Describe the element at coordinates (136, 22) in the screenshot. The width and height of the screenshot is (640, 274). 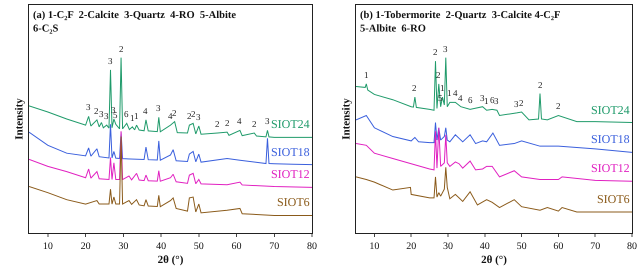
I see `chart-title: (a) 1-C₂F 2-Calcite 3-Quartz 4-RO 5-Albite 6-C₂S` at that location.